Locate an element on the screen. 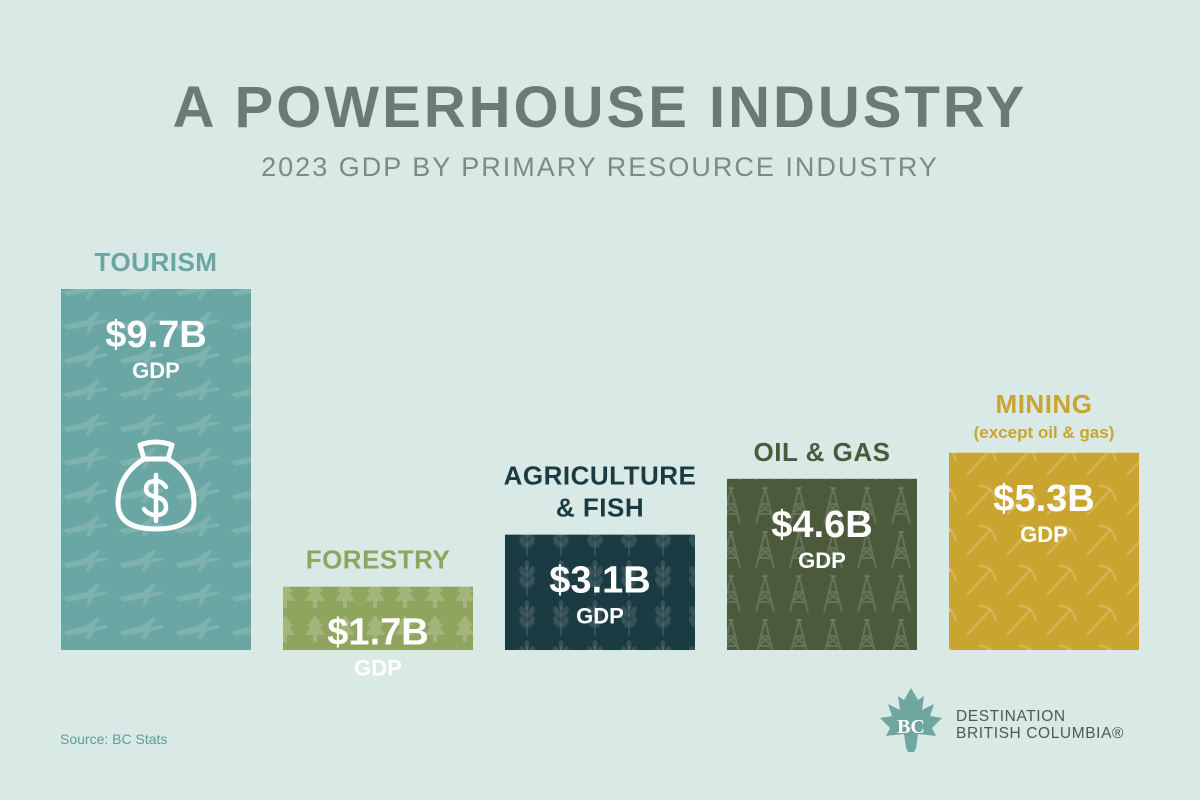 Image resolution: width=1200 pixels, height=800 pixels. page-title: A POWERHOUSE INDUSTRY is located at coordinates (600, 107).